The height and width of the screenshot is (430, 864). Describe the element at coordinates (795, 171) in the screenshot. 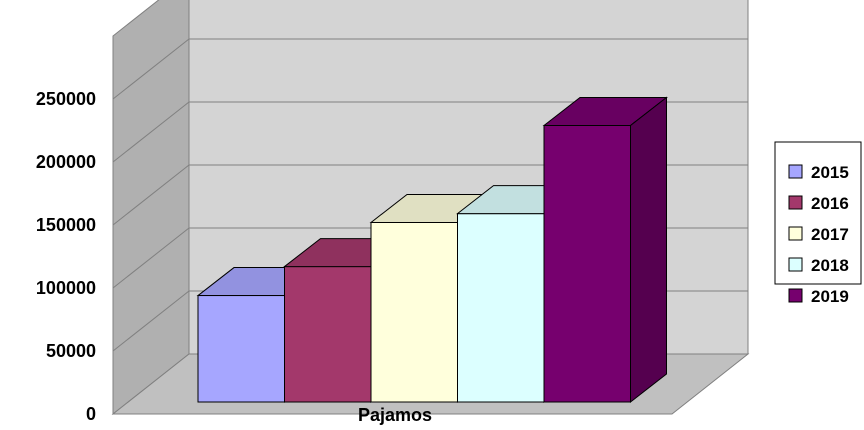

I see `legend-swatch-2015` at that location.